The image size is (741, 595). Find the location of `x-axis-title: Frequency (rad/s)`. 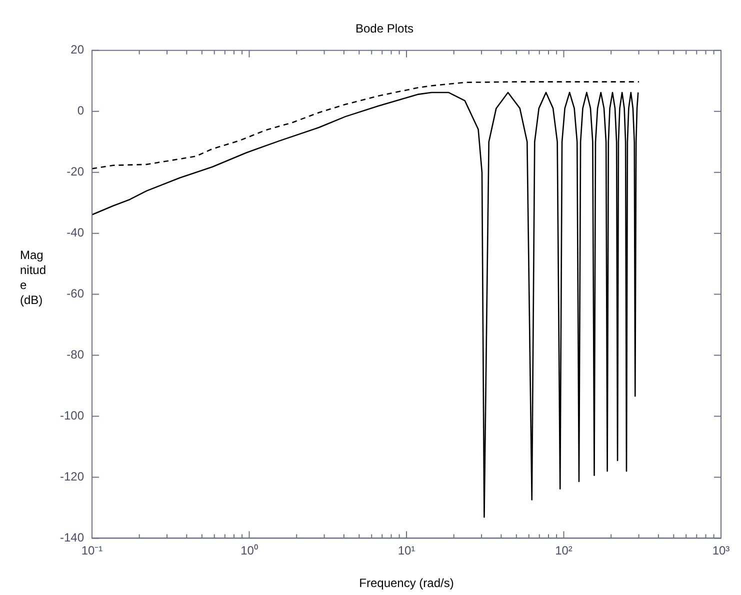

x-axis-title: Frequency (rad/s) is located at coordinates (406, 583).